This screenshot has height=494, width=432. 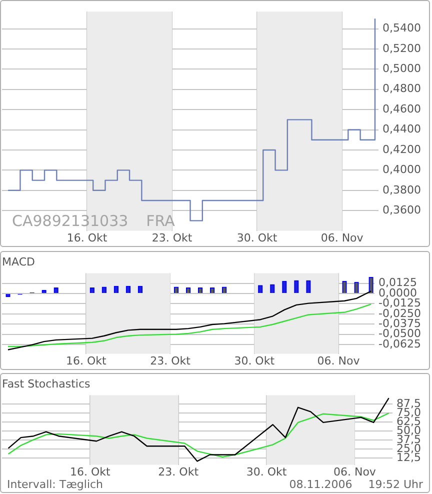 What do you see at coordinates (320, 484) in the screenshot?
I see `text: 08.11.2006` at bounding box center [320, 484].